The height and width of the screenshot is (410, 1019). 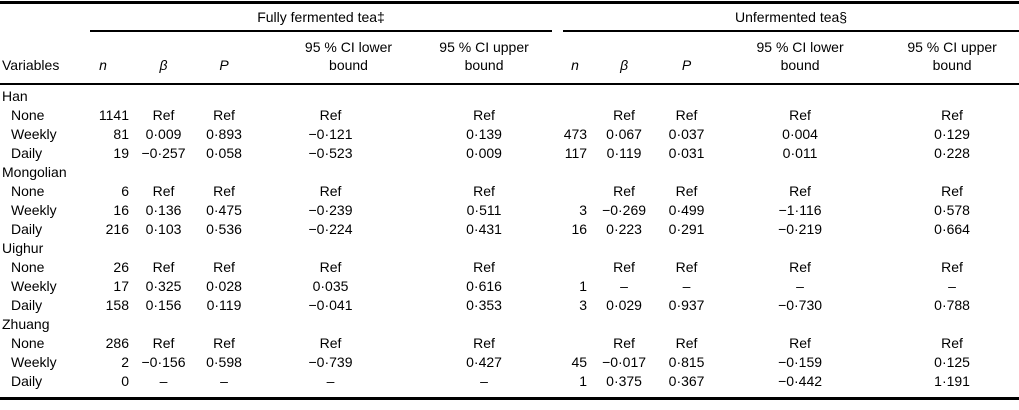 What do you see at coordinates (26, 324) in the screenshot?
I see `section-label: Zhuang` at bounding box center [26, 324].